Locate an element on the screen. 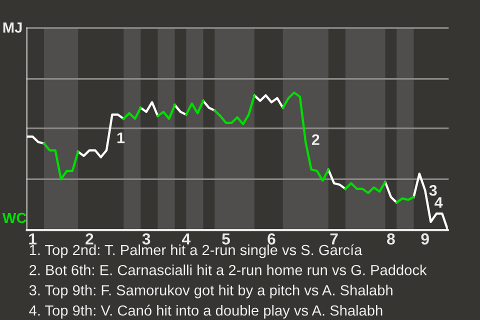  annotation: 3 is located at coordinates (433, 190).